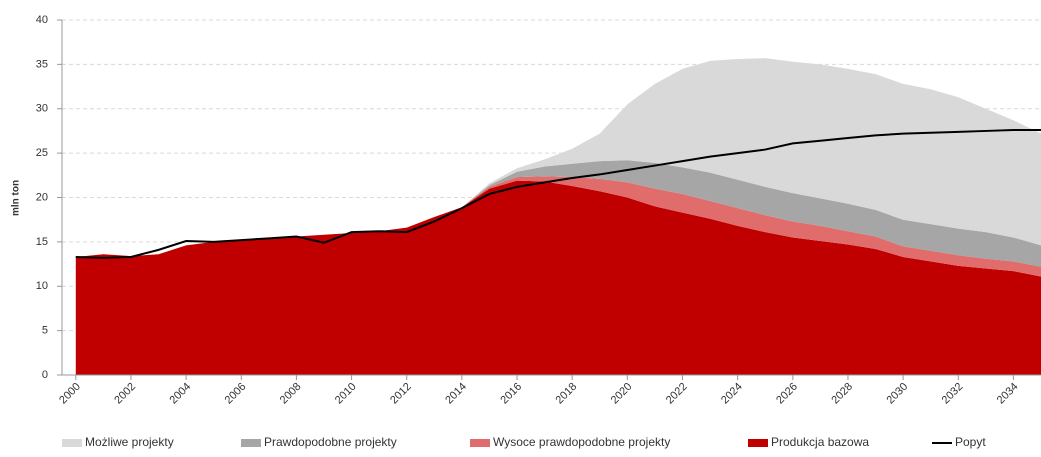 The height and width of the screenshot is (457, 1041). I want to click on legend-label: Możliwe projekty, so click(129, 442).